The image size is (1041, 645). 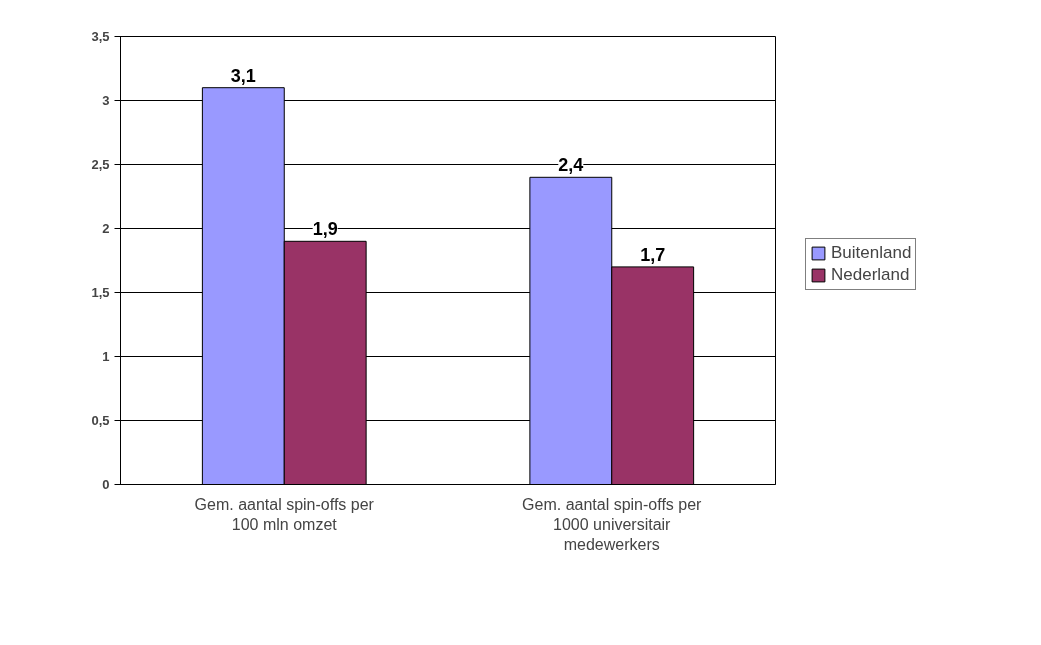 What do you see at coordinates (106, 356) in the screenshot?
I see `y-tick-label: 1` at bounding box center [106, 356].